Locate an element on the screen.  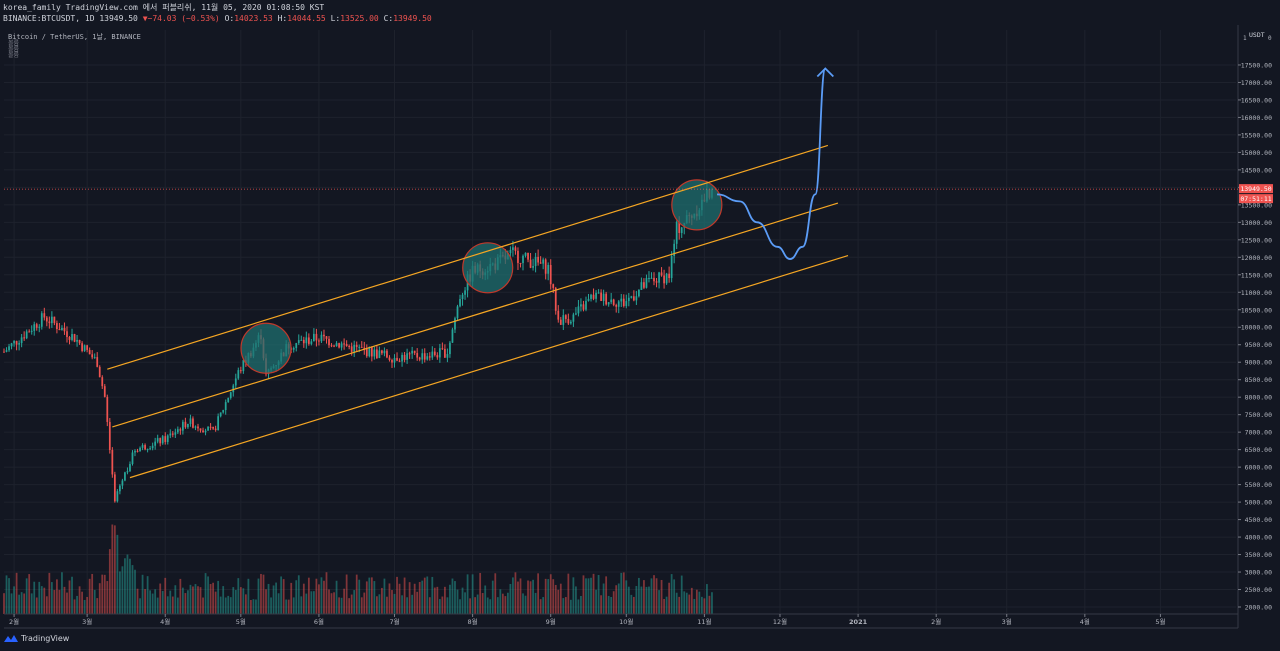
chart-legend-title: Bitcoin / TetherUS, 1날, BINANCE is located at coordinates (74, 37).